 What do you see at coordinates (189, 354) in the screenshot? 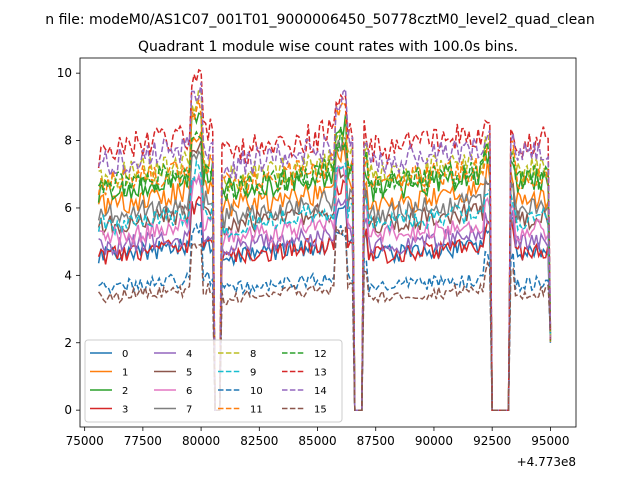
I see `legend-label: 4` at bounding box center [189, 354].